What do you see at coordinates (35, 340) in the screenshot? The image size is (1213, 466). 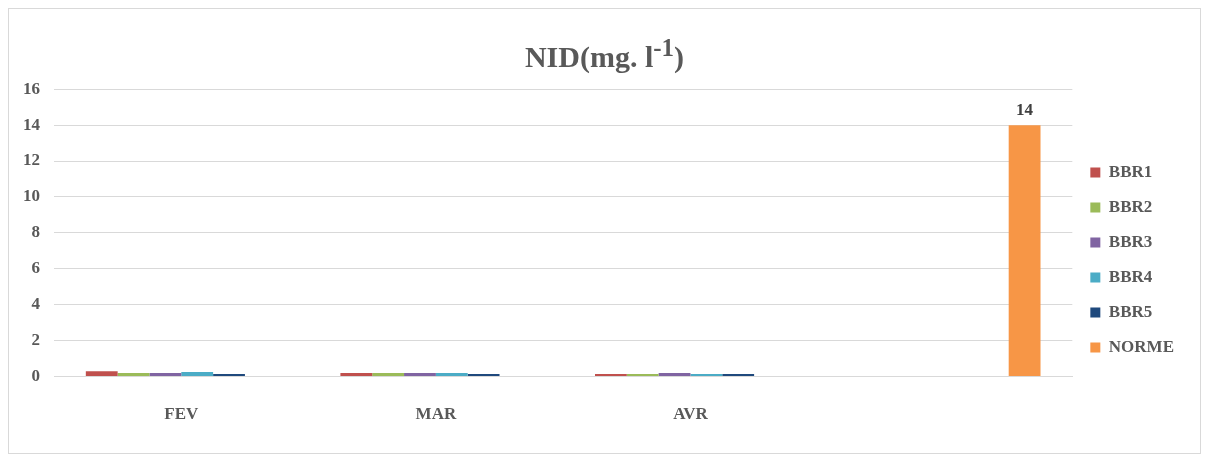 I see `y-tick-label: 2` at bounding box center [35, 340].